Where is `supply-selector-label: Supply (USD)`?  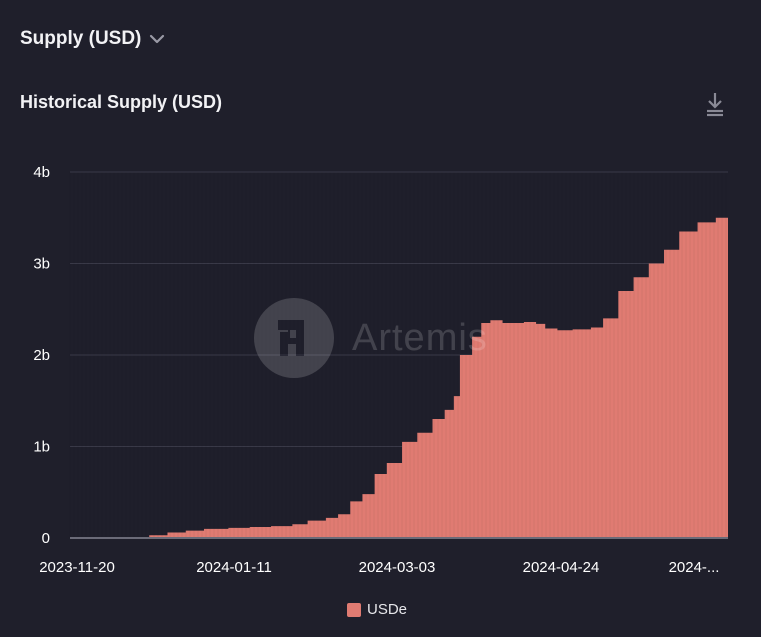 supply-selector-label: Supply (USD) is located at coordinates (81, 38).